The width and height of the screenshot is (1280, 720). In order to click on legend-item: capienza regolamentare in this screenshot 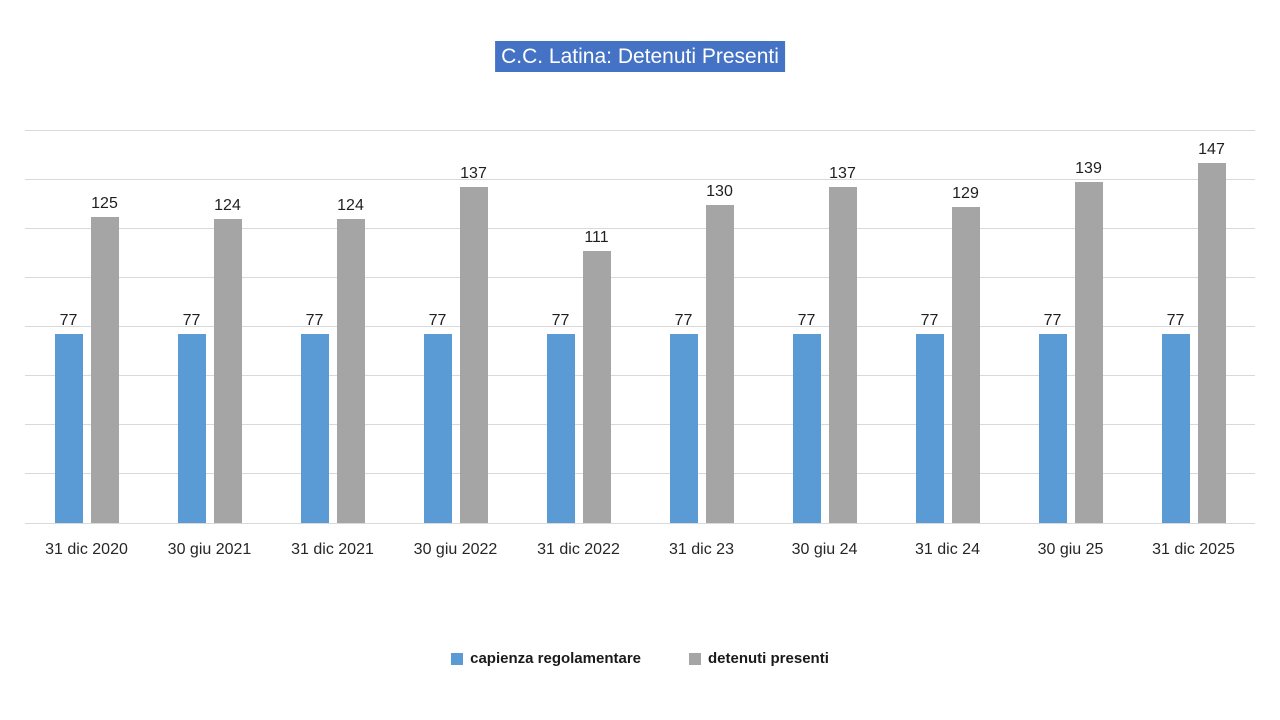, I will do `click(546, 658)`.